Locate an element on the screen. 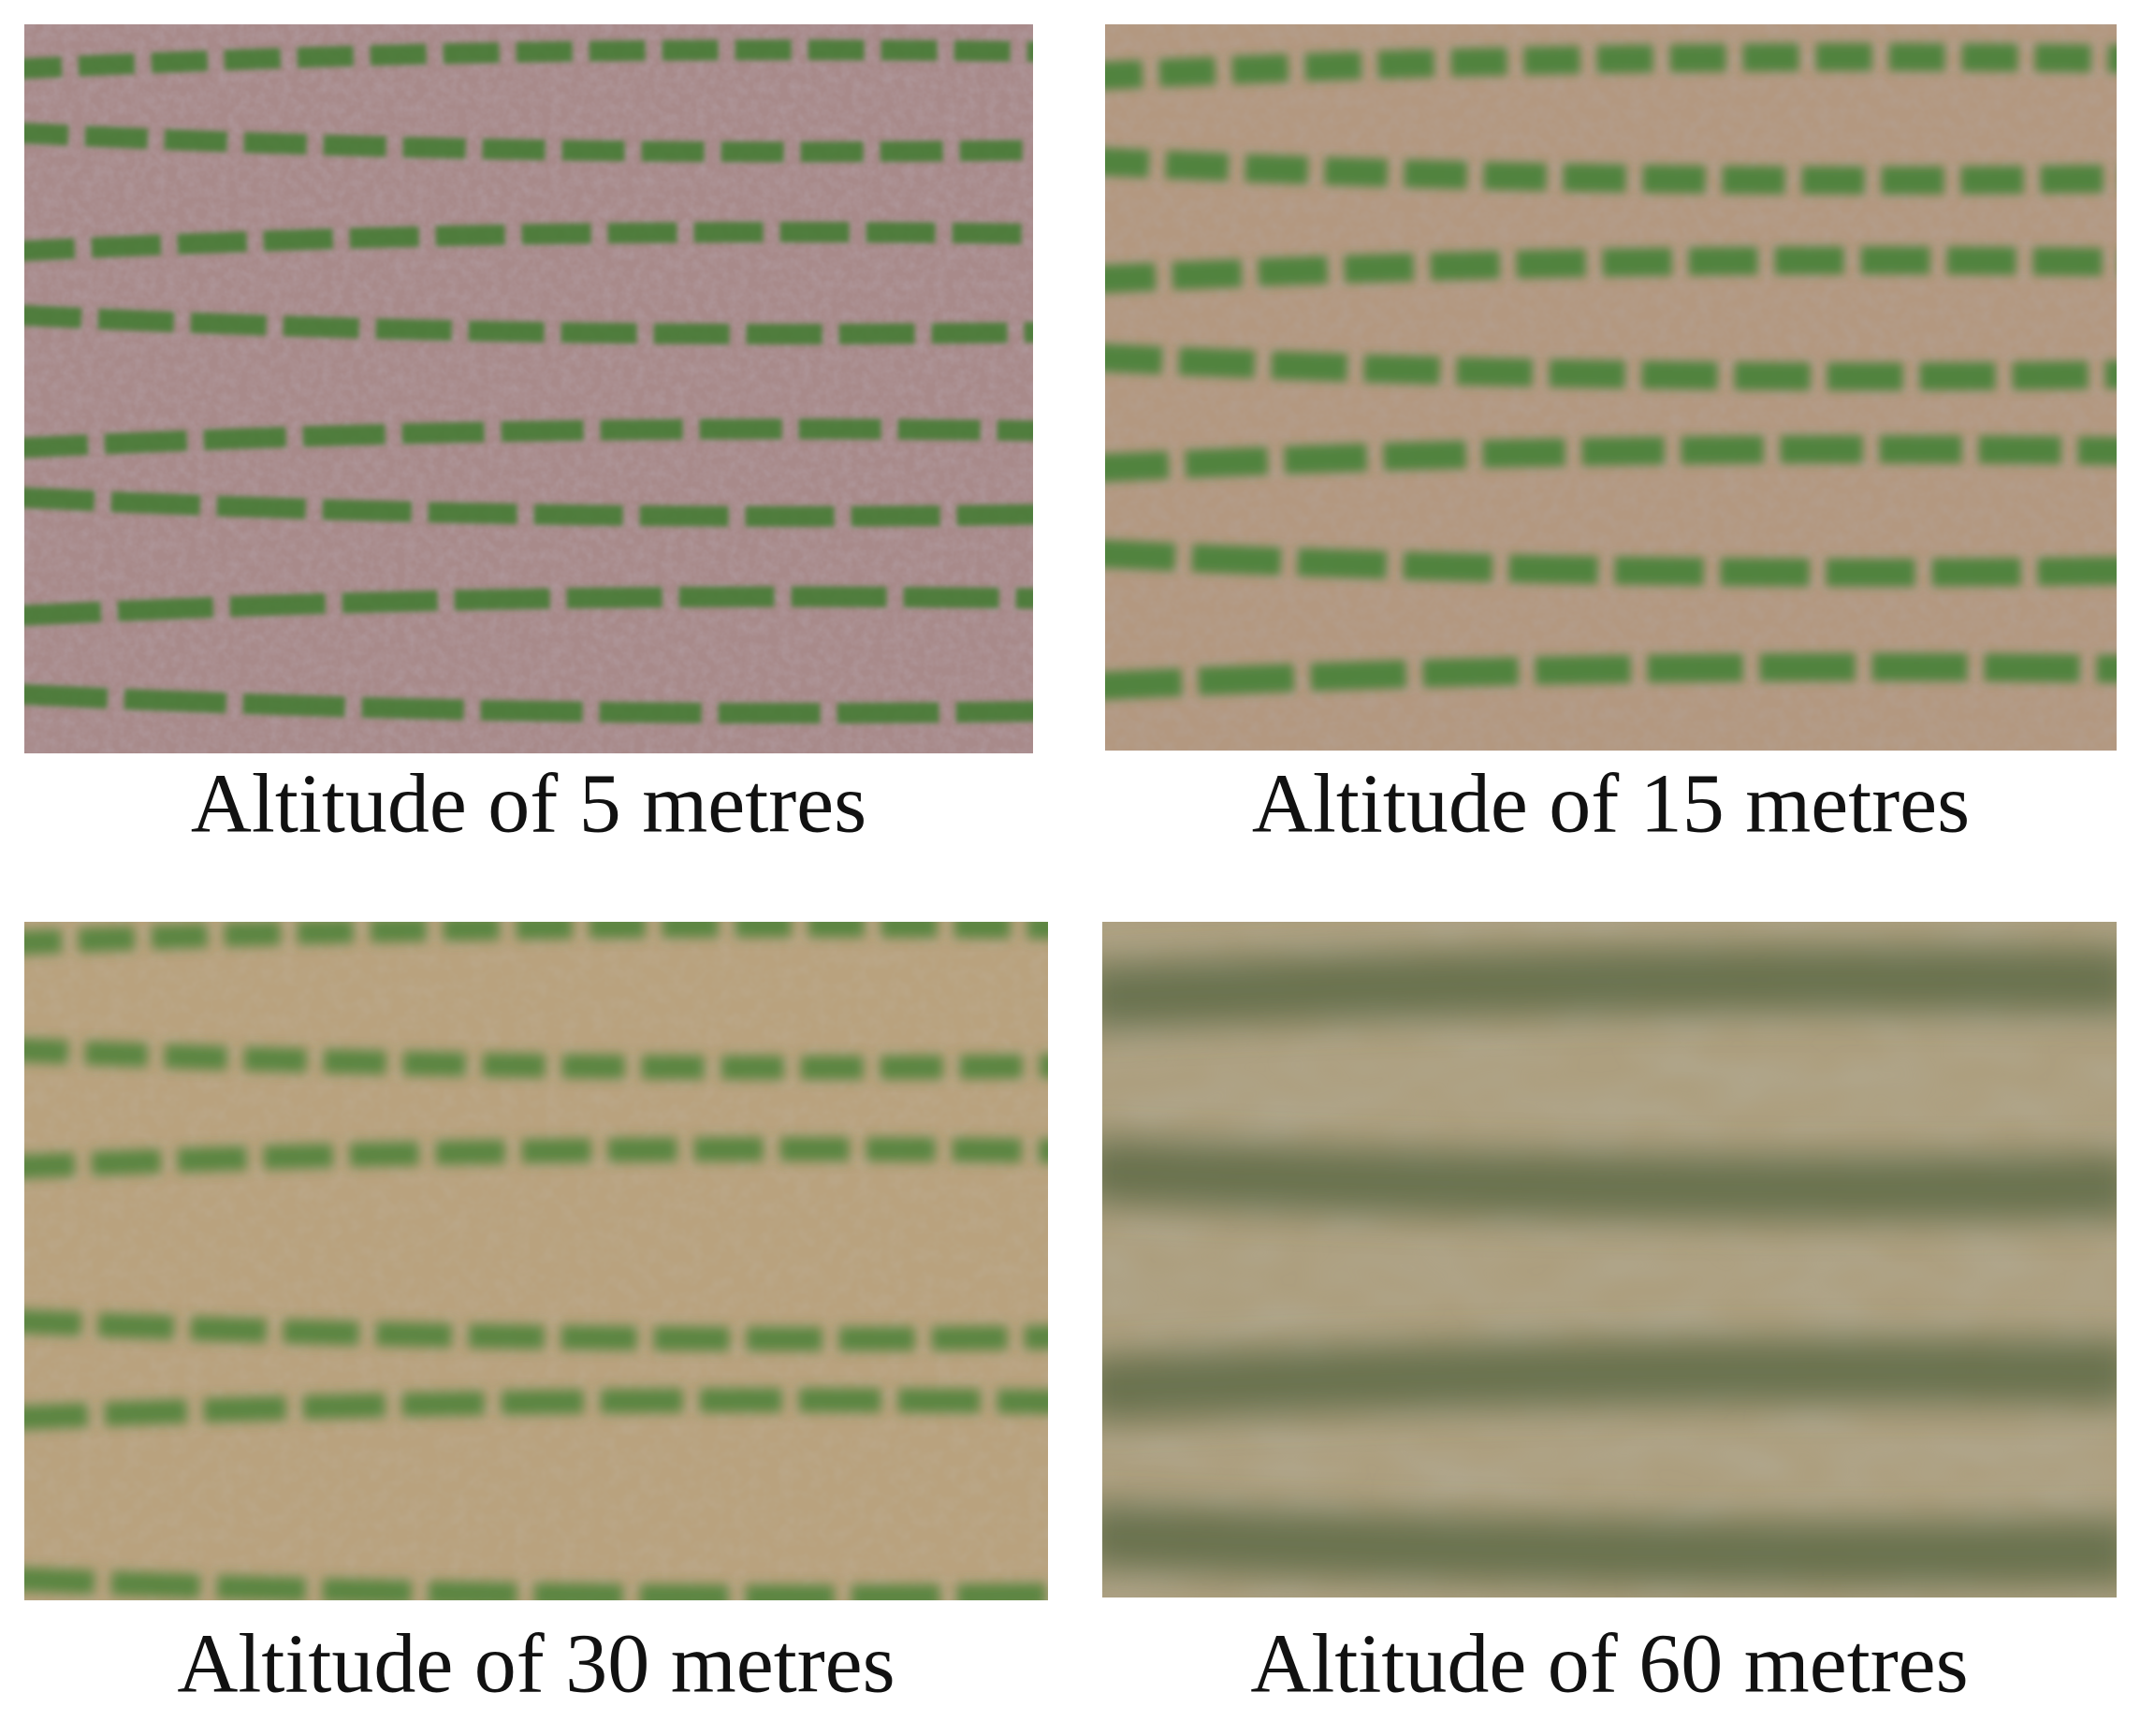  caption: Altitude of 15 metres is located at coordinates (1611, 804).